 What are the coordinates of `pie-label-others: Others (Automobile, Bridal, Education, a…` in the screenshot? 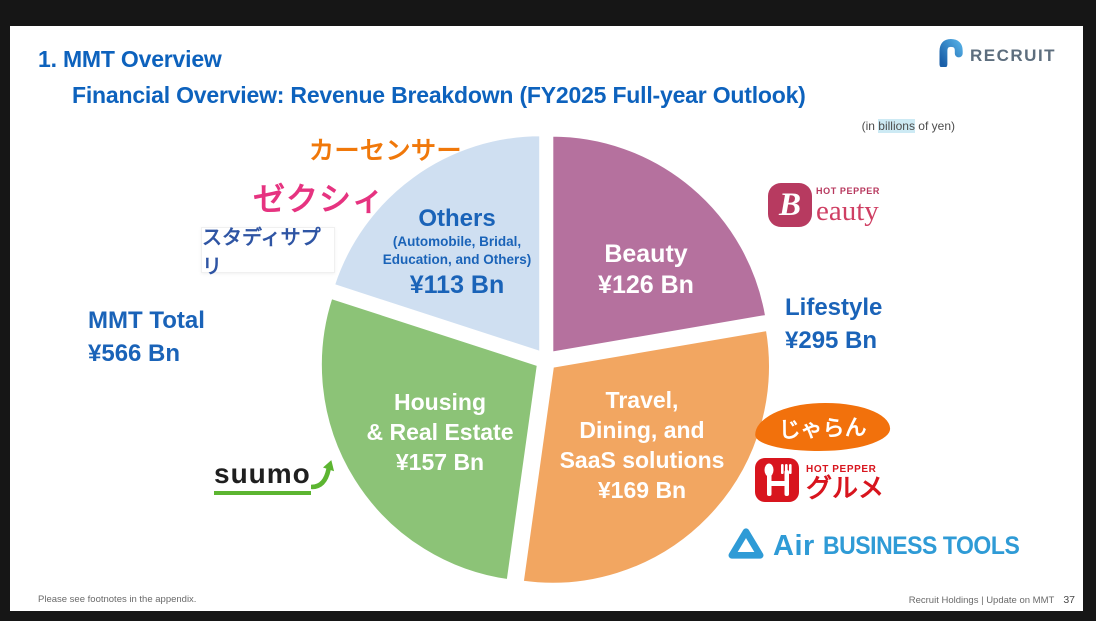 It's located at (457, 253).